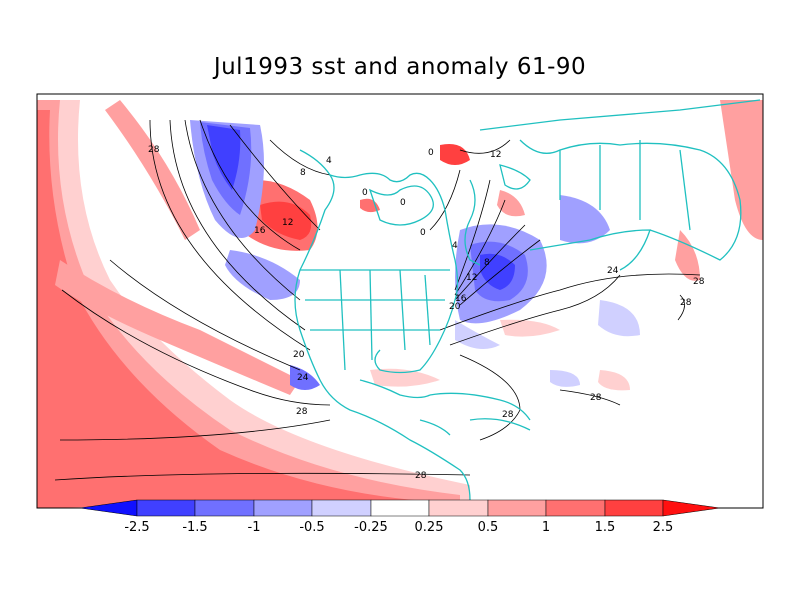  Describe the element at coordinates (663, 527) in the screenshot. I see `colorbar-tick-label: 2.5` at that location.